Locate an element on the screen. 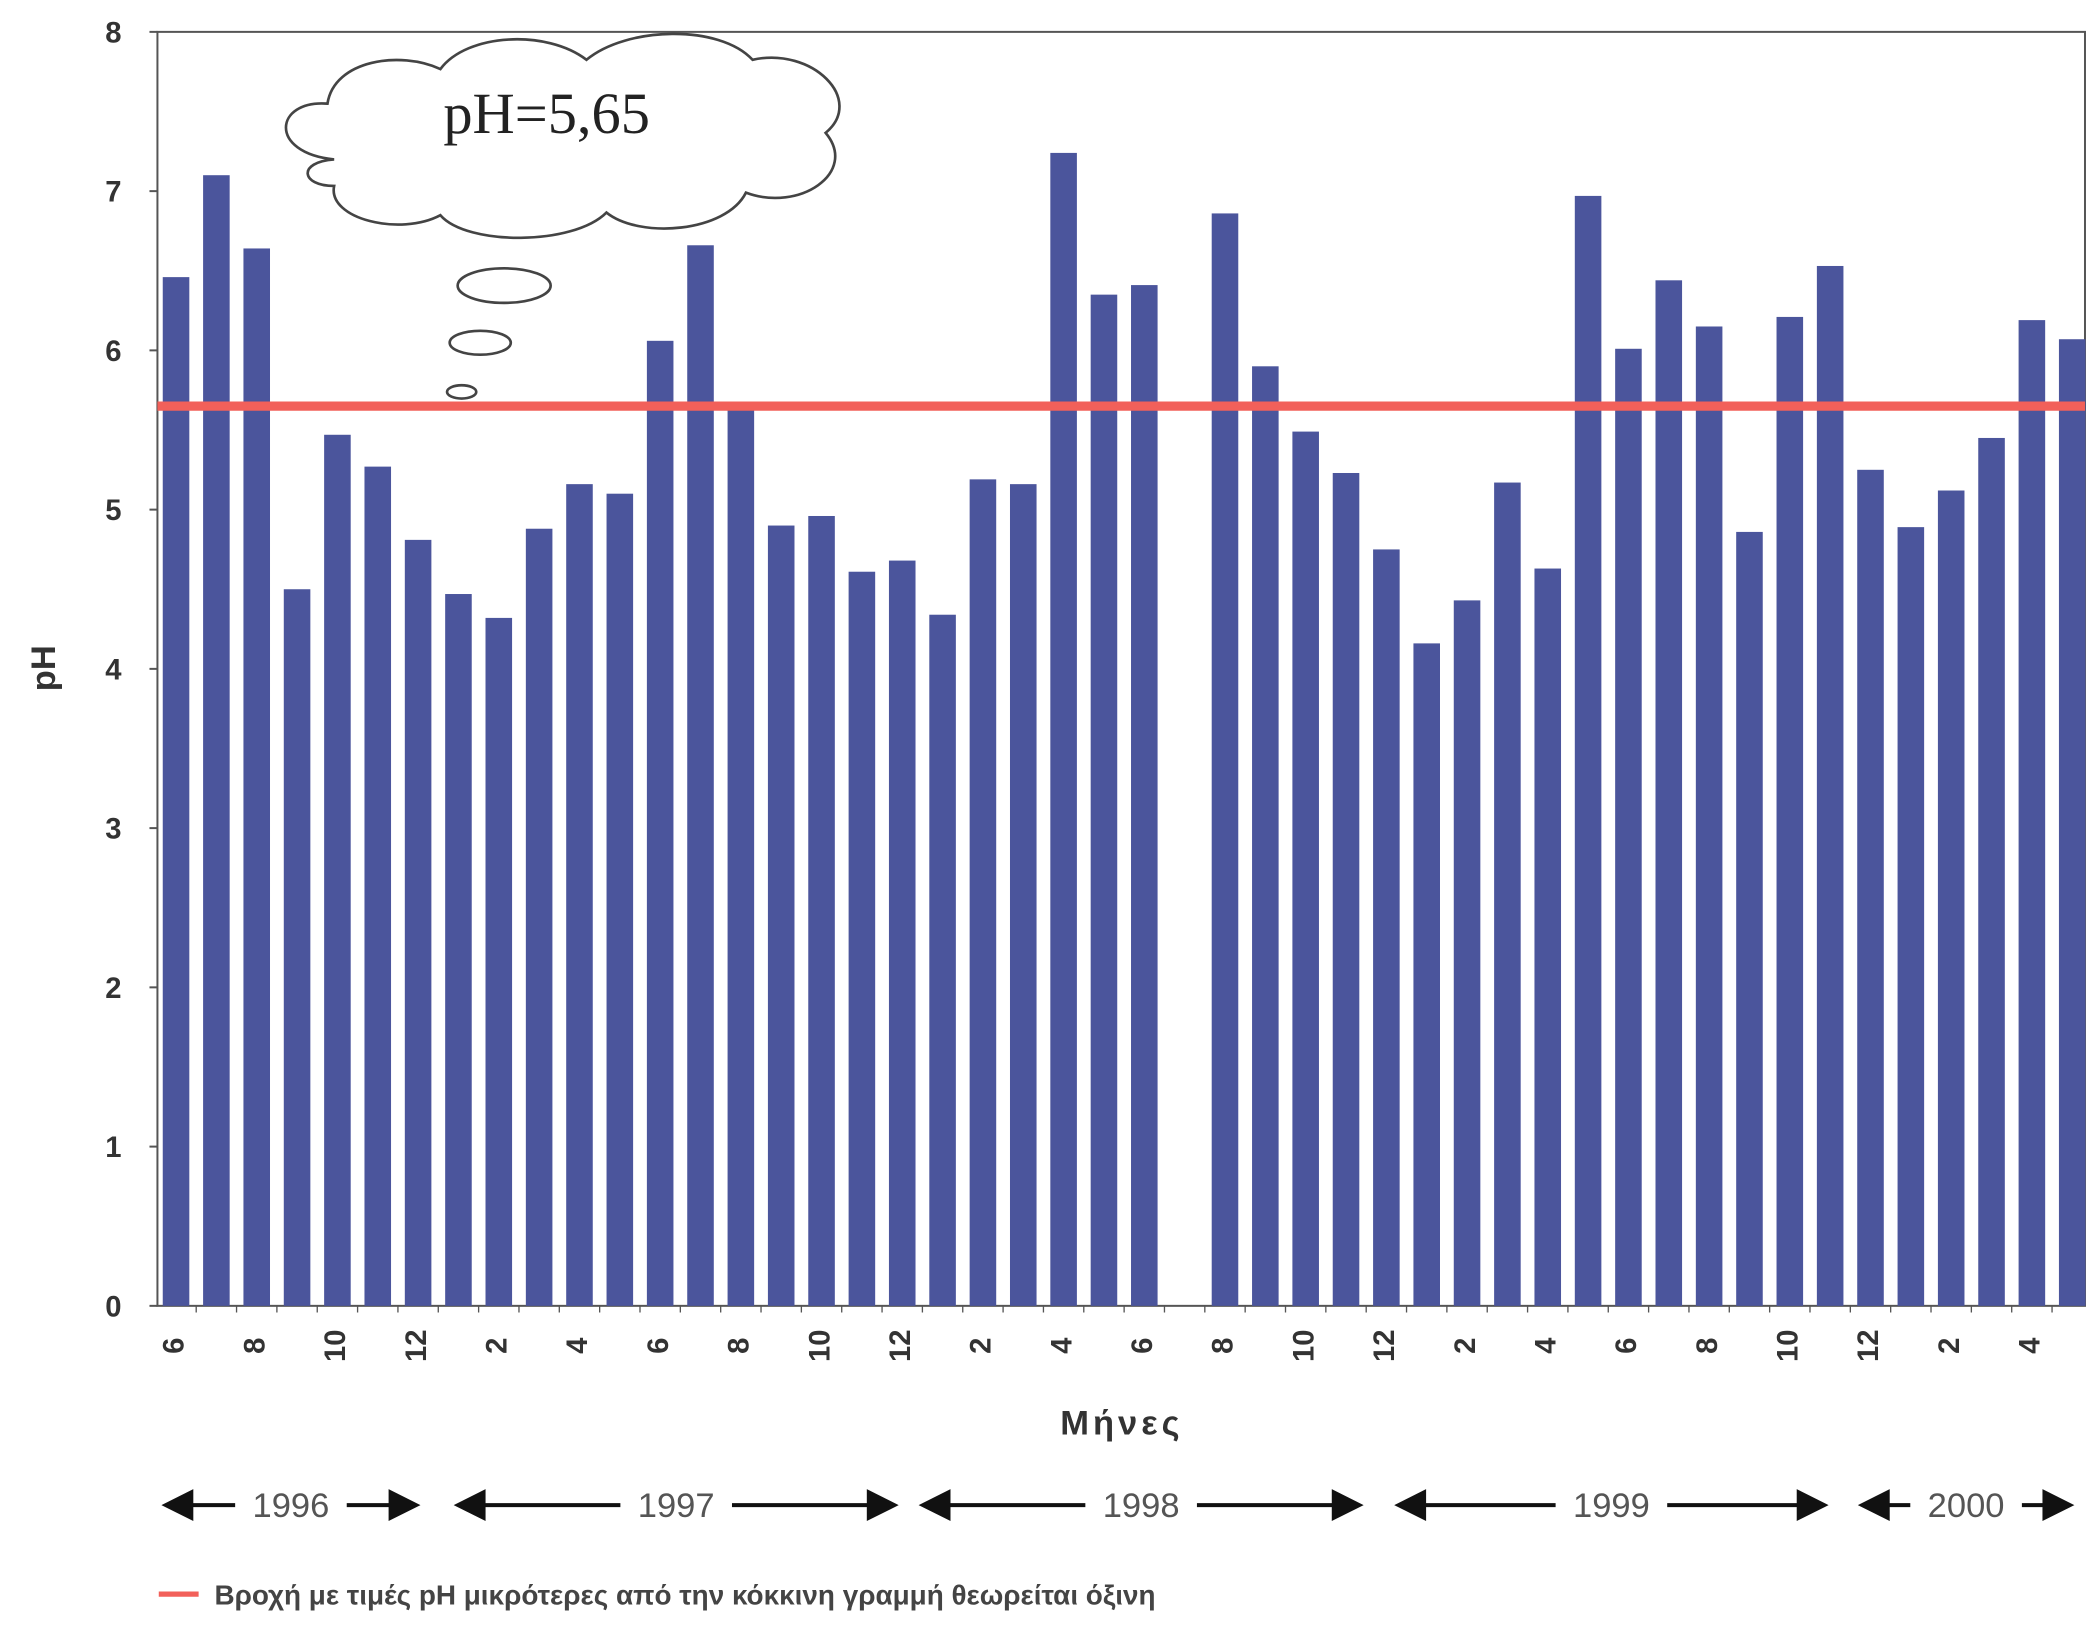  y-tick-label: 2 is located at coordinates (113, 989).